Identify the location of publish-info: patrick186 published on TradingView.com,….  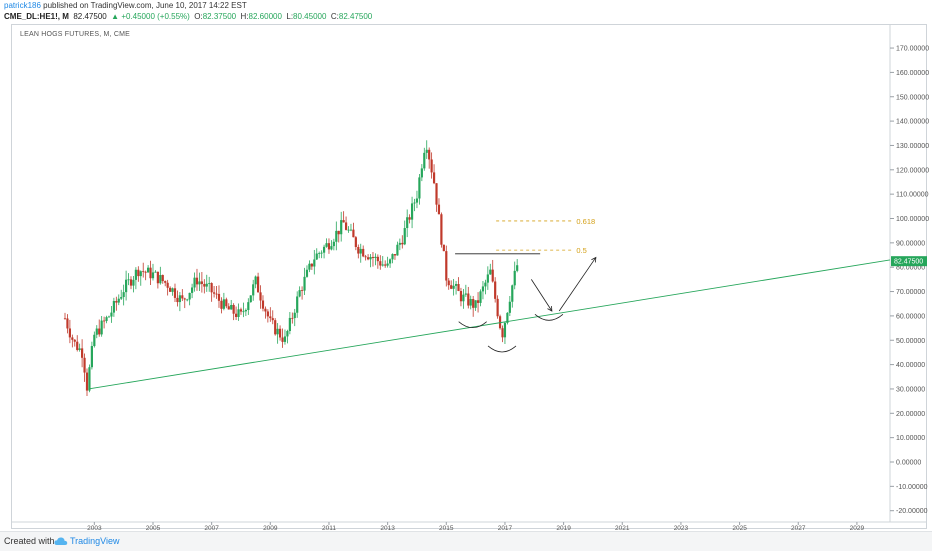
(125, 6).